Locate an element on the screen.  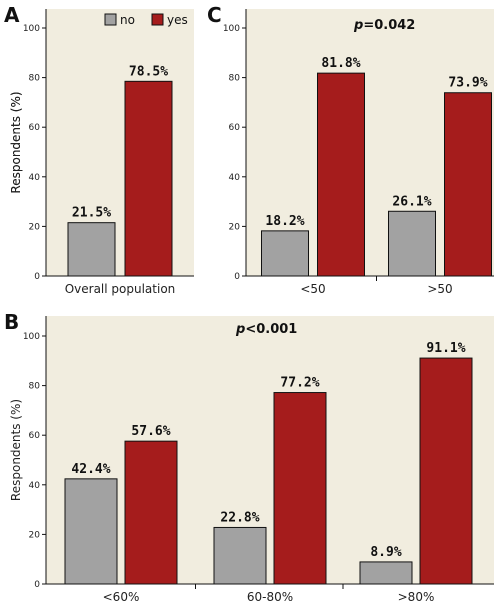
p-value-annotation: p=0.042 is located at coordinates (384, 25).